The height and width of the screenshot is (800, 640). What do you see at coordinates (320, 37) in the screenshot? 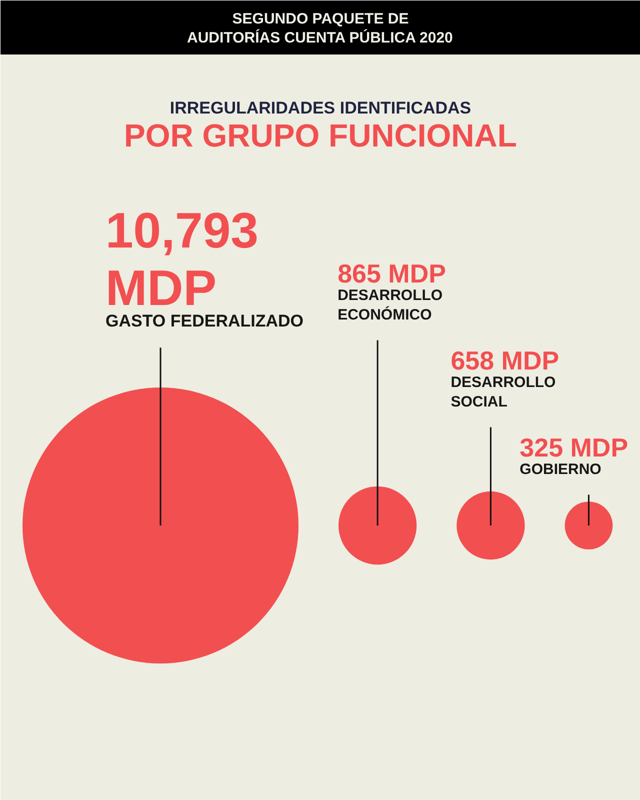
I see `text: AUDITORÍAS CUENTA PÚBLICA 2020` at bounding box center [320, 37].